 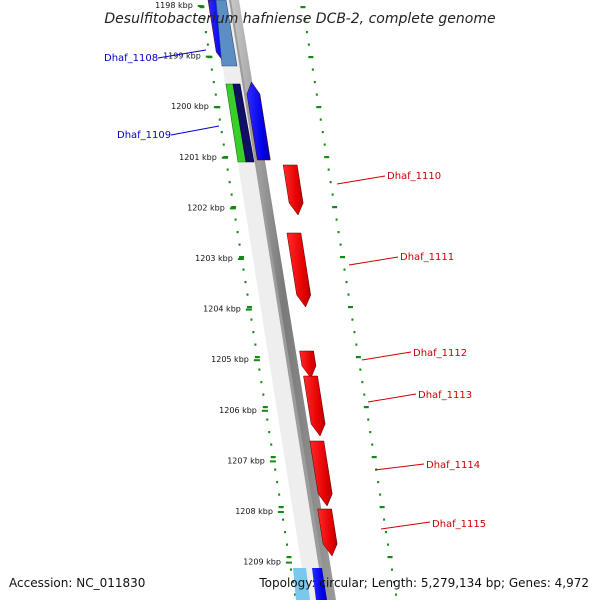 I want to click on gene-feature-navy, so click(x=243, y=123).